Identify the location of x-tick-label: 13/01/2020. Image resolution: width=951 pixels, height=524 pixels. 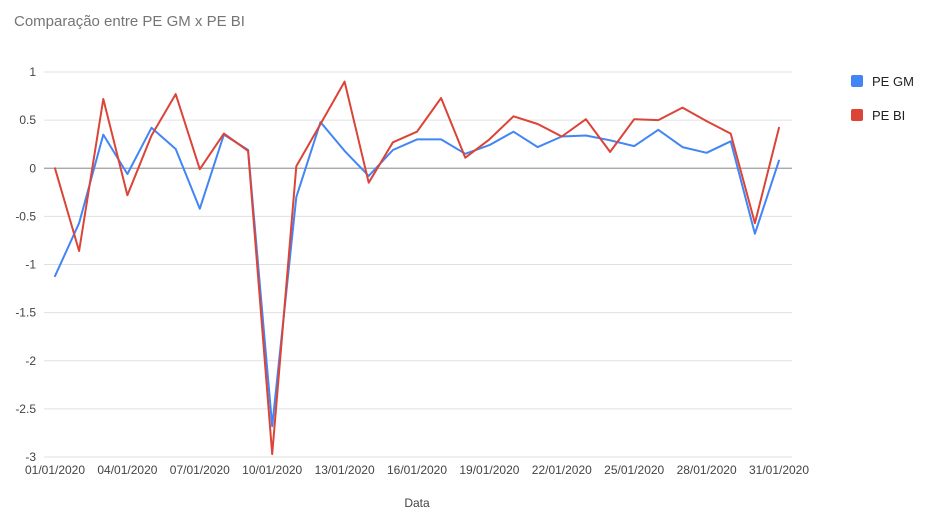
(345, 470).